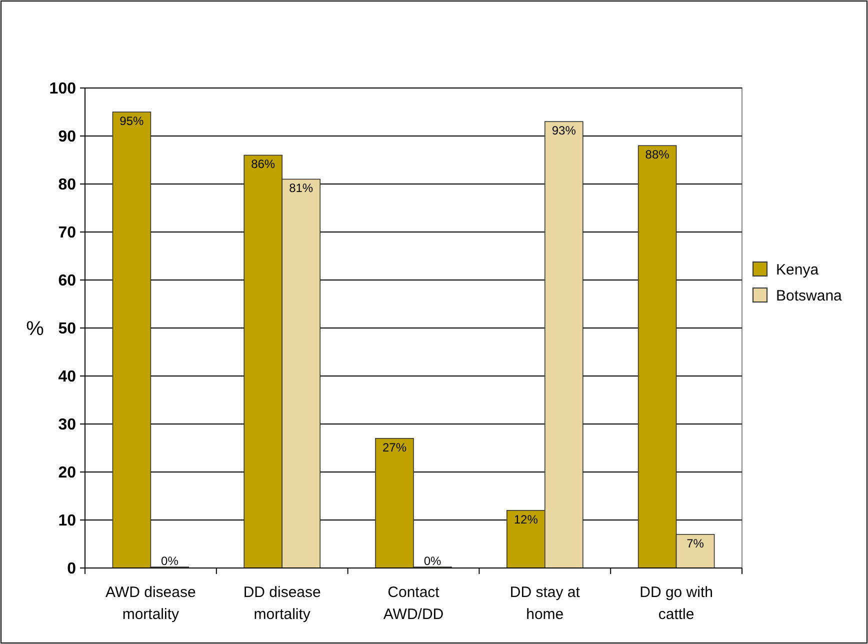 This screenshot has width=868, height=644. Describe the element at coordinates (676, 603) in the screenshot. I see `x-tick-label: DD go with cattle` at that location.